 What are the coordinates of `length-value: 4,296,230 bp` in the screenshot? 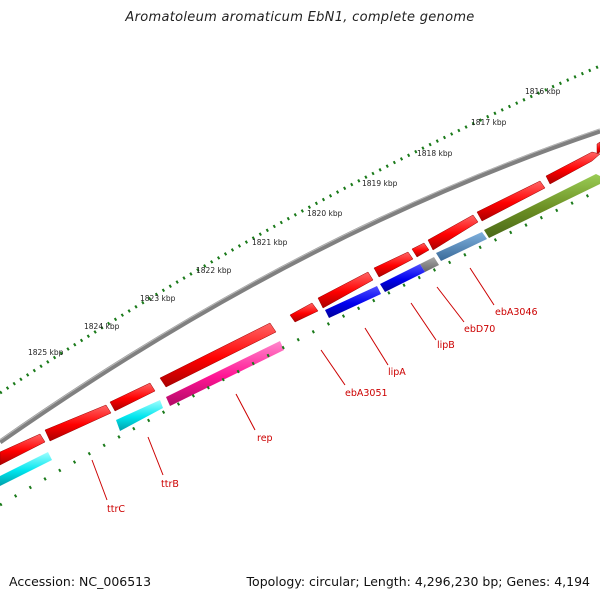 It's located at (456, 581).